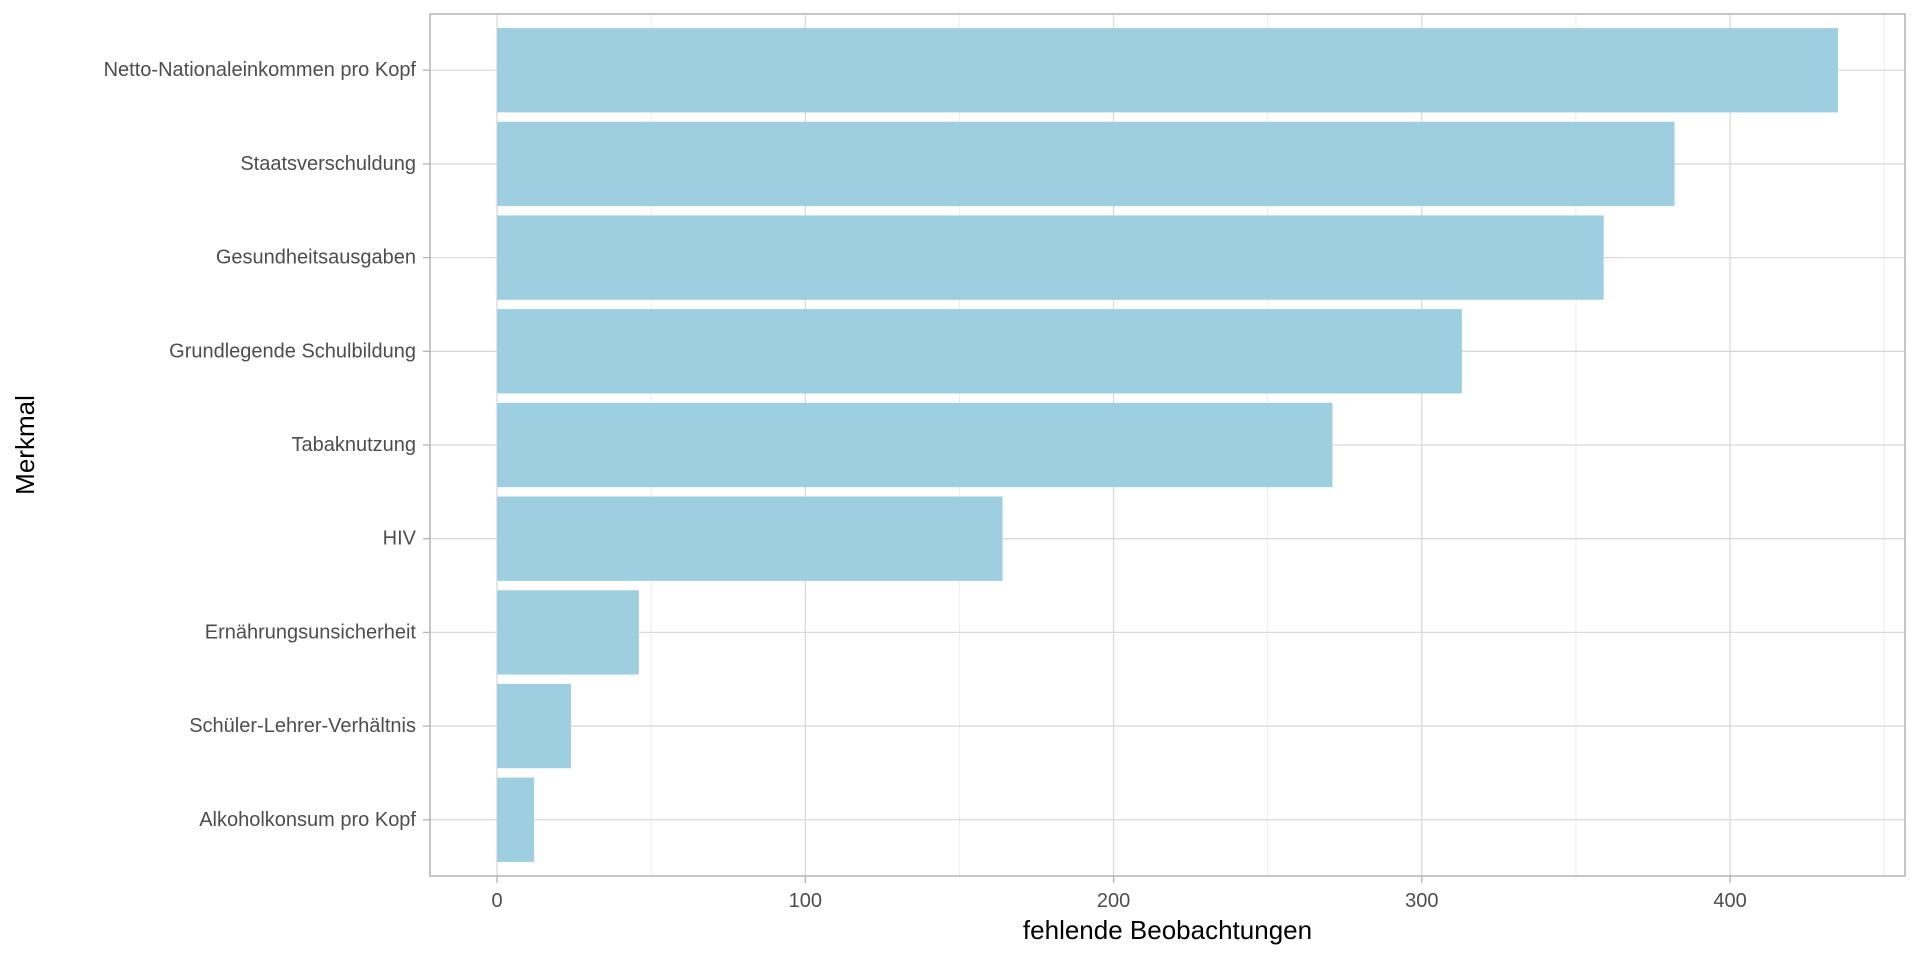  I want to click on x-tick-label: 400, so click(1729, 901).